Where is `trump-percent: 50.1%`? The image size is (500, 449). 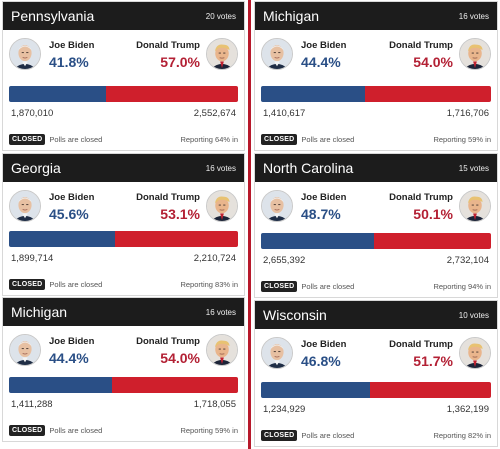 trump-percent: 50.1% is located at coordinates (433, 214).